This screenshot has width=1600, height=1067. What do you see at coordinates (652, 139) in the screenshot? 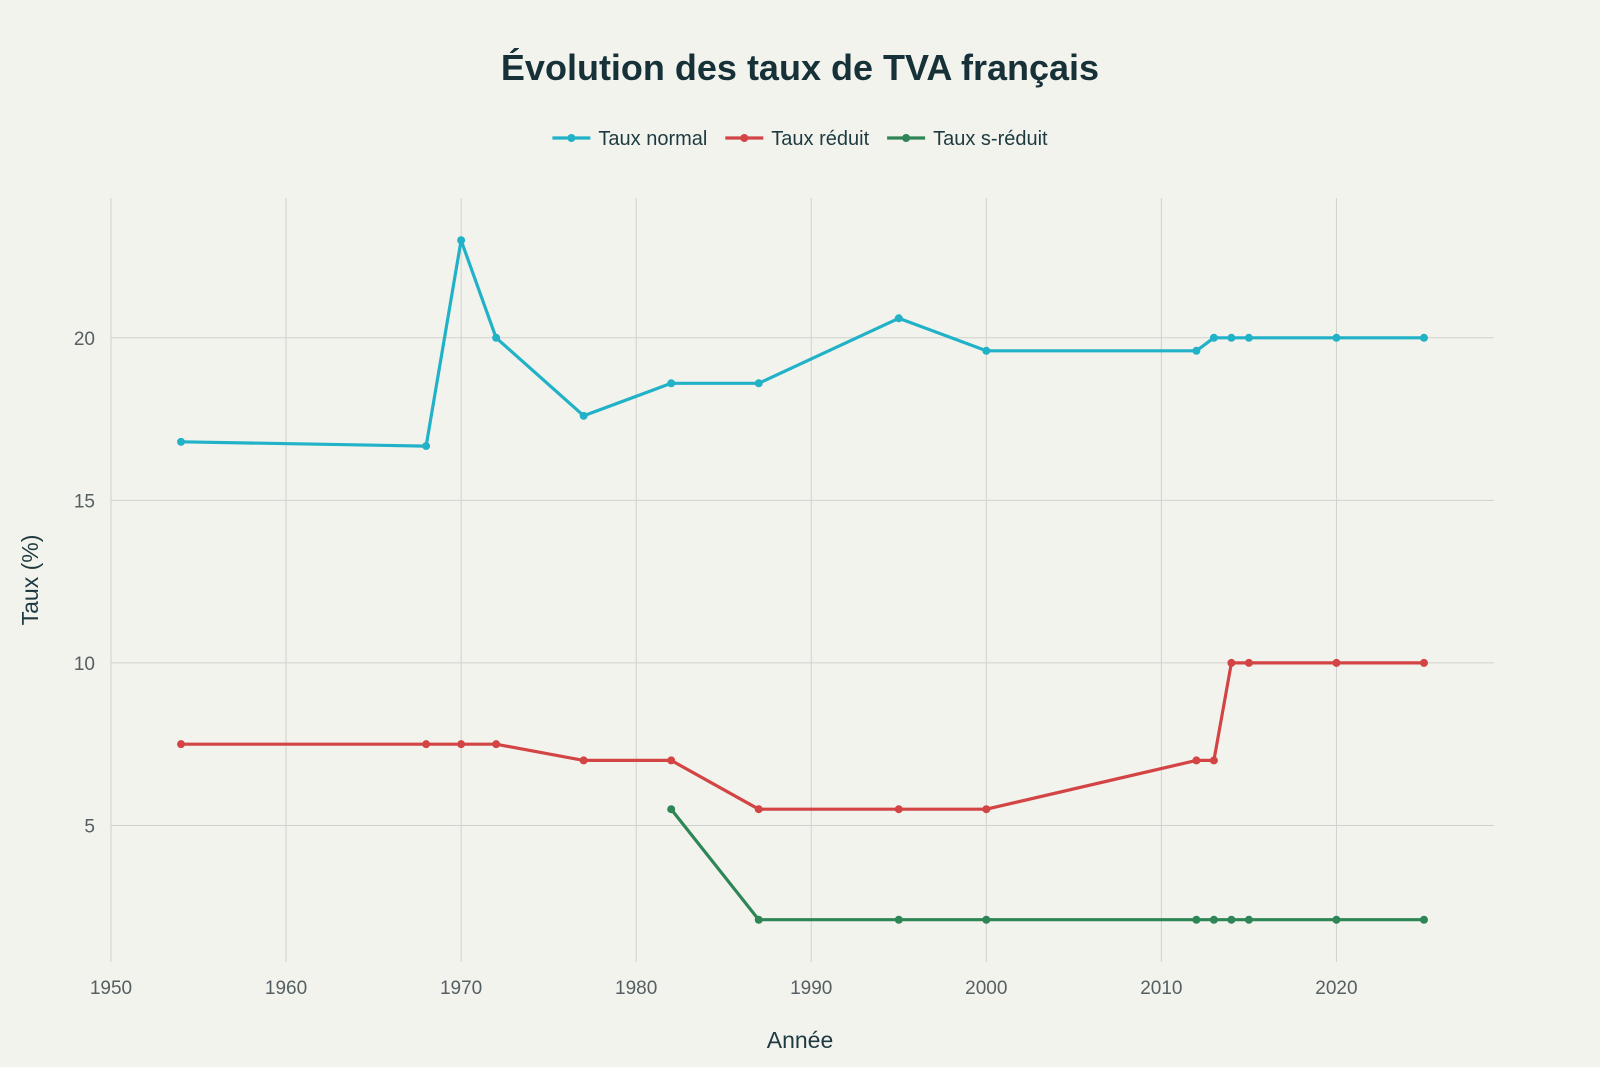
I see `legend-label: Taux normal` at bounding box center [652, 139].